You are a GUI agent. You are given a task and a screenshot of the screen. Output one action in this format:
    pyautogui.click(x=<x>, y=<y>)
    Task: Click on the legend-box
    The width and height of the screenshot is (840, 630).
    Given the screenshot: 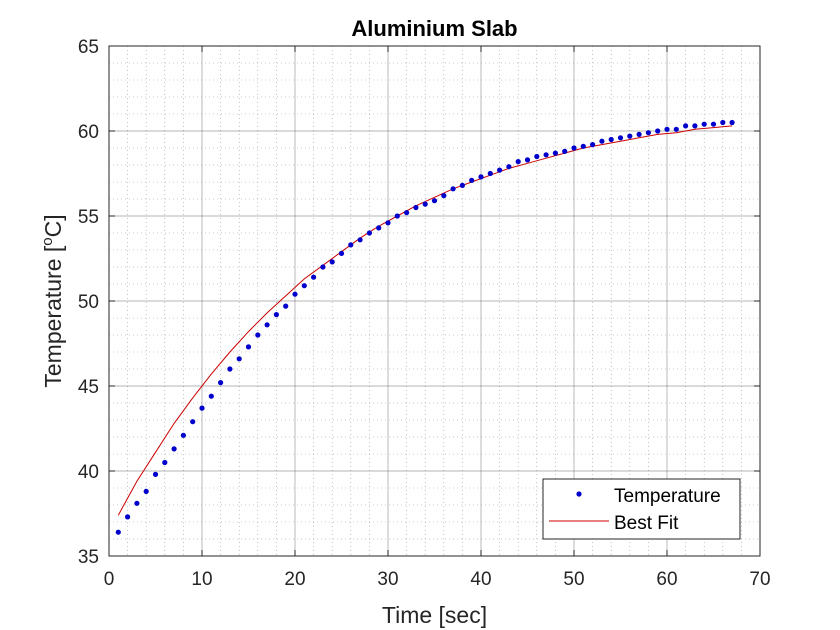 What is the action you would take?
    pyautogui.click(x=641, y=509)
    